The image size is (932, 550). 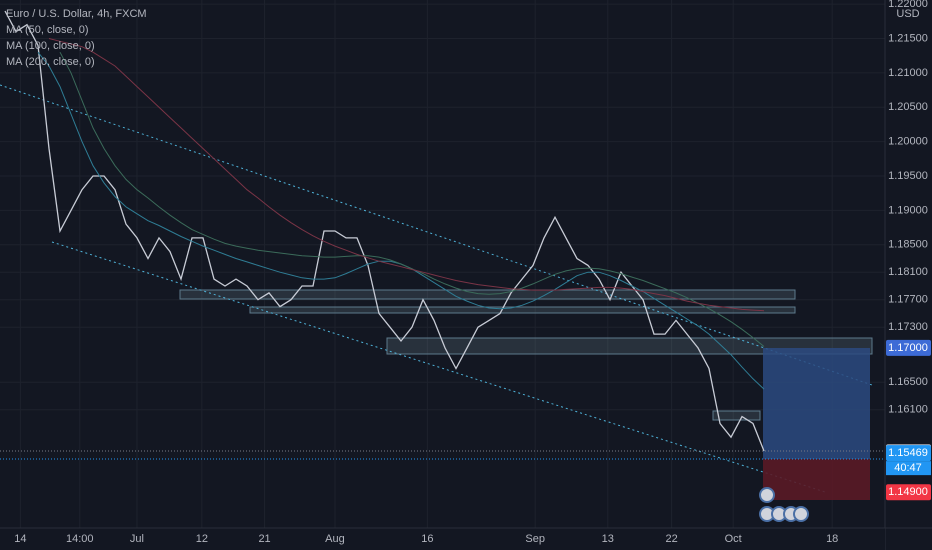 What do you see at coordinates (442, 539) in the screenshot?
I see `time-axis` at bounding box center [442, 539].